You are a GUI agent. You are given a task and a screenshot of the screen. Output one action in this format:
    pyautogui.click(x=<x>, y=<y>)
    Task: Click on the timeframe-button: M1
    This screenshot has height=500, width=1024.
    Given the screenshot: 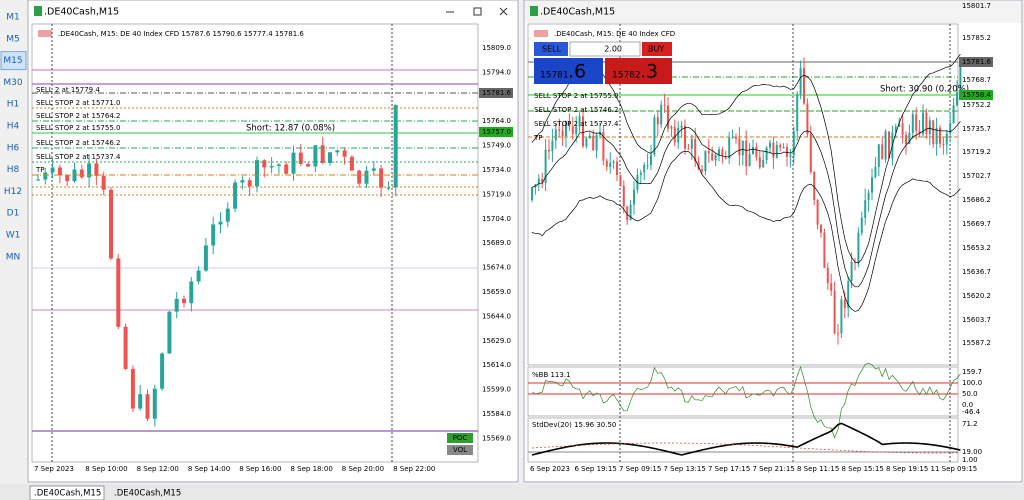 What is the action you would take?
    pyautogui.click(x=13, y=18)
    